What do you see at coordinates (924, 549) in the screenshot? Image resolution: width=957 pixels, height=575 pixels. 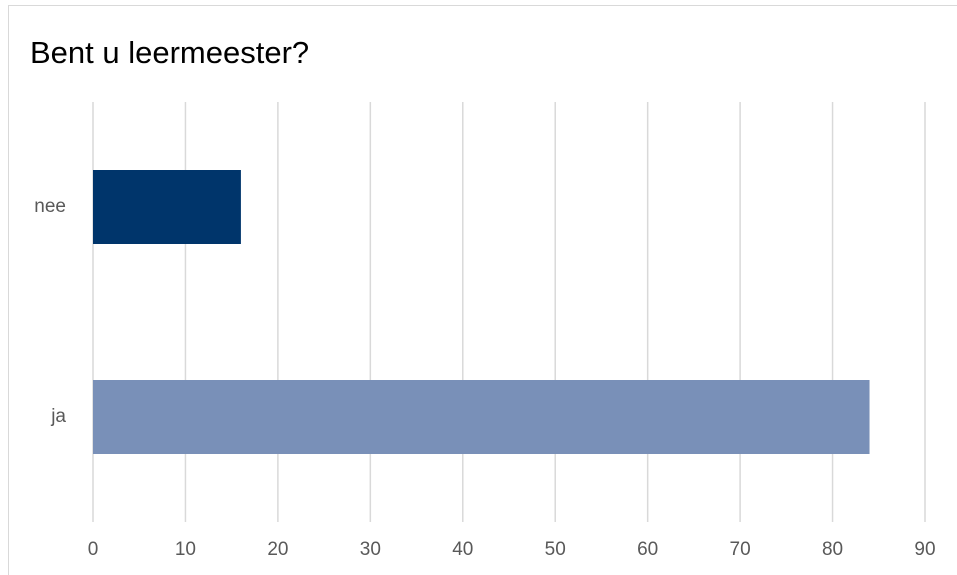 I see `x-tick-label: 90` at bounding box center [924, 549].